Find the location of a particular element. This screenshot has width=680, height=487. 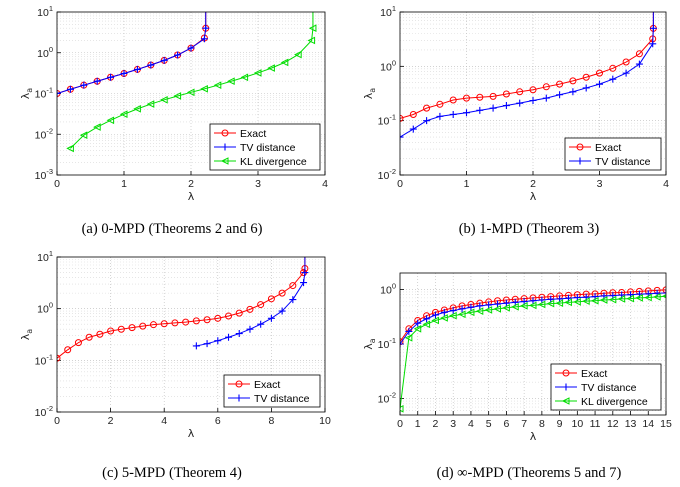

legend-label: Exact is located at coordinates (608, 148).